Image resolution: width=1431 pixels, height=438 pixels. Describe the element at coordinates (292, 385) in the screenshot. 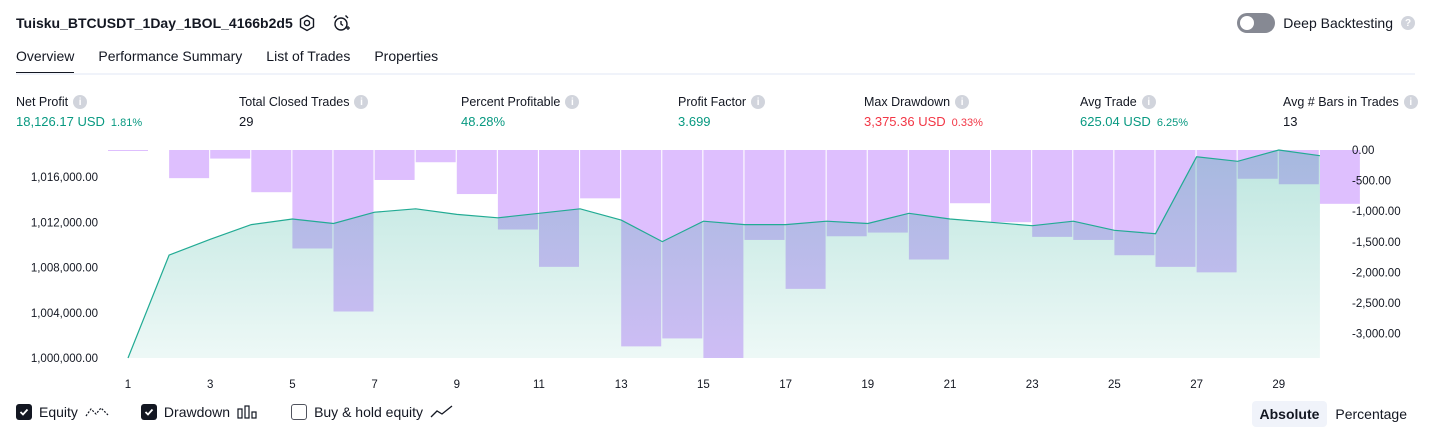

I see `x-axis-tick-label: 5` at that location.